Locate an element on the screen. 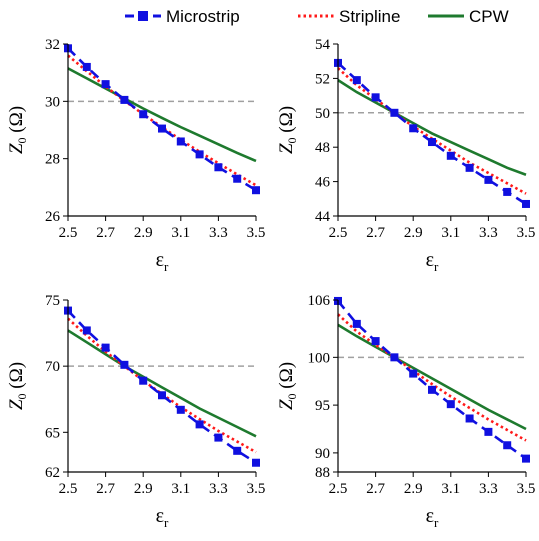 Image resolution: width=539 pixels, height=541 pixels. y-tick-label: 50 is located at coordinates (322, 114).